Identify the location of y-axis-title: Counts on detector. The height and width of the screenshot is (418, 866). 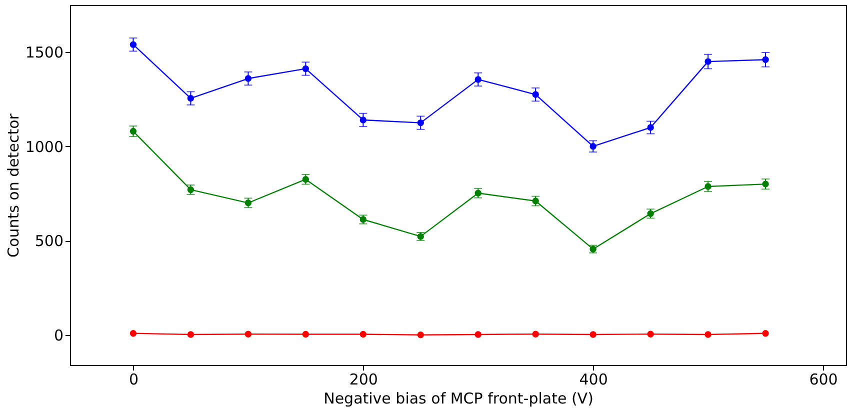
(13, 185).